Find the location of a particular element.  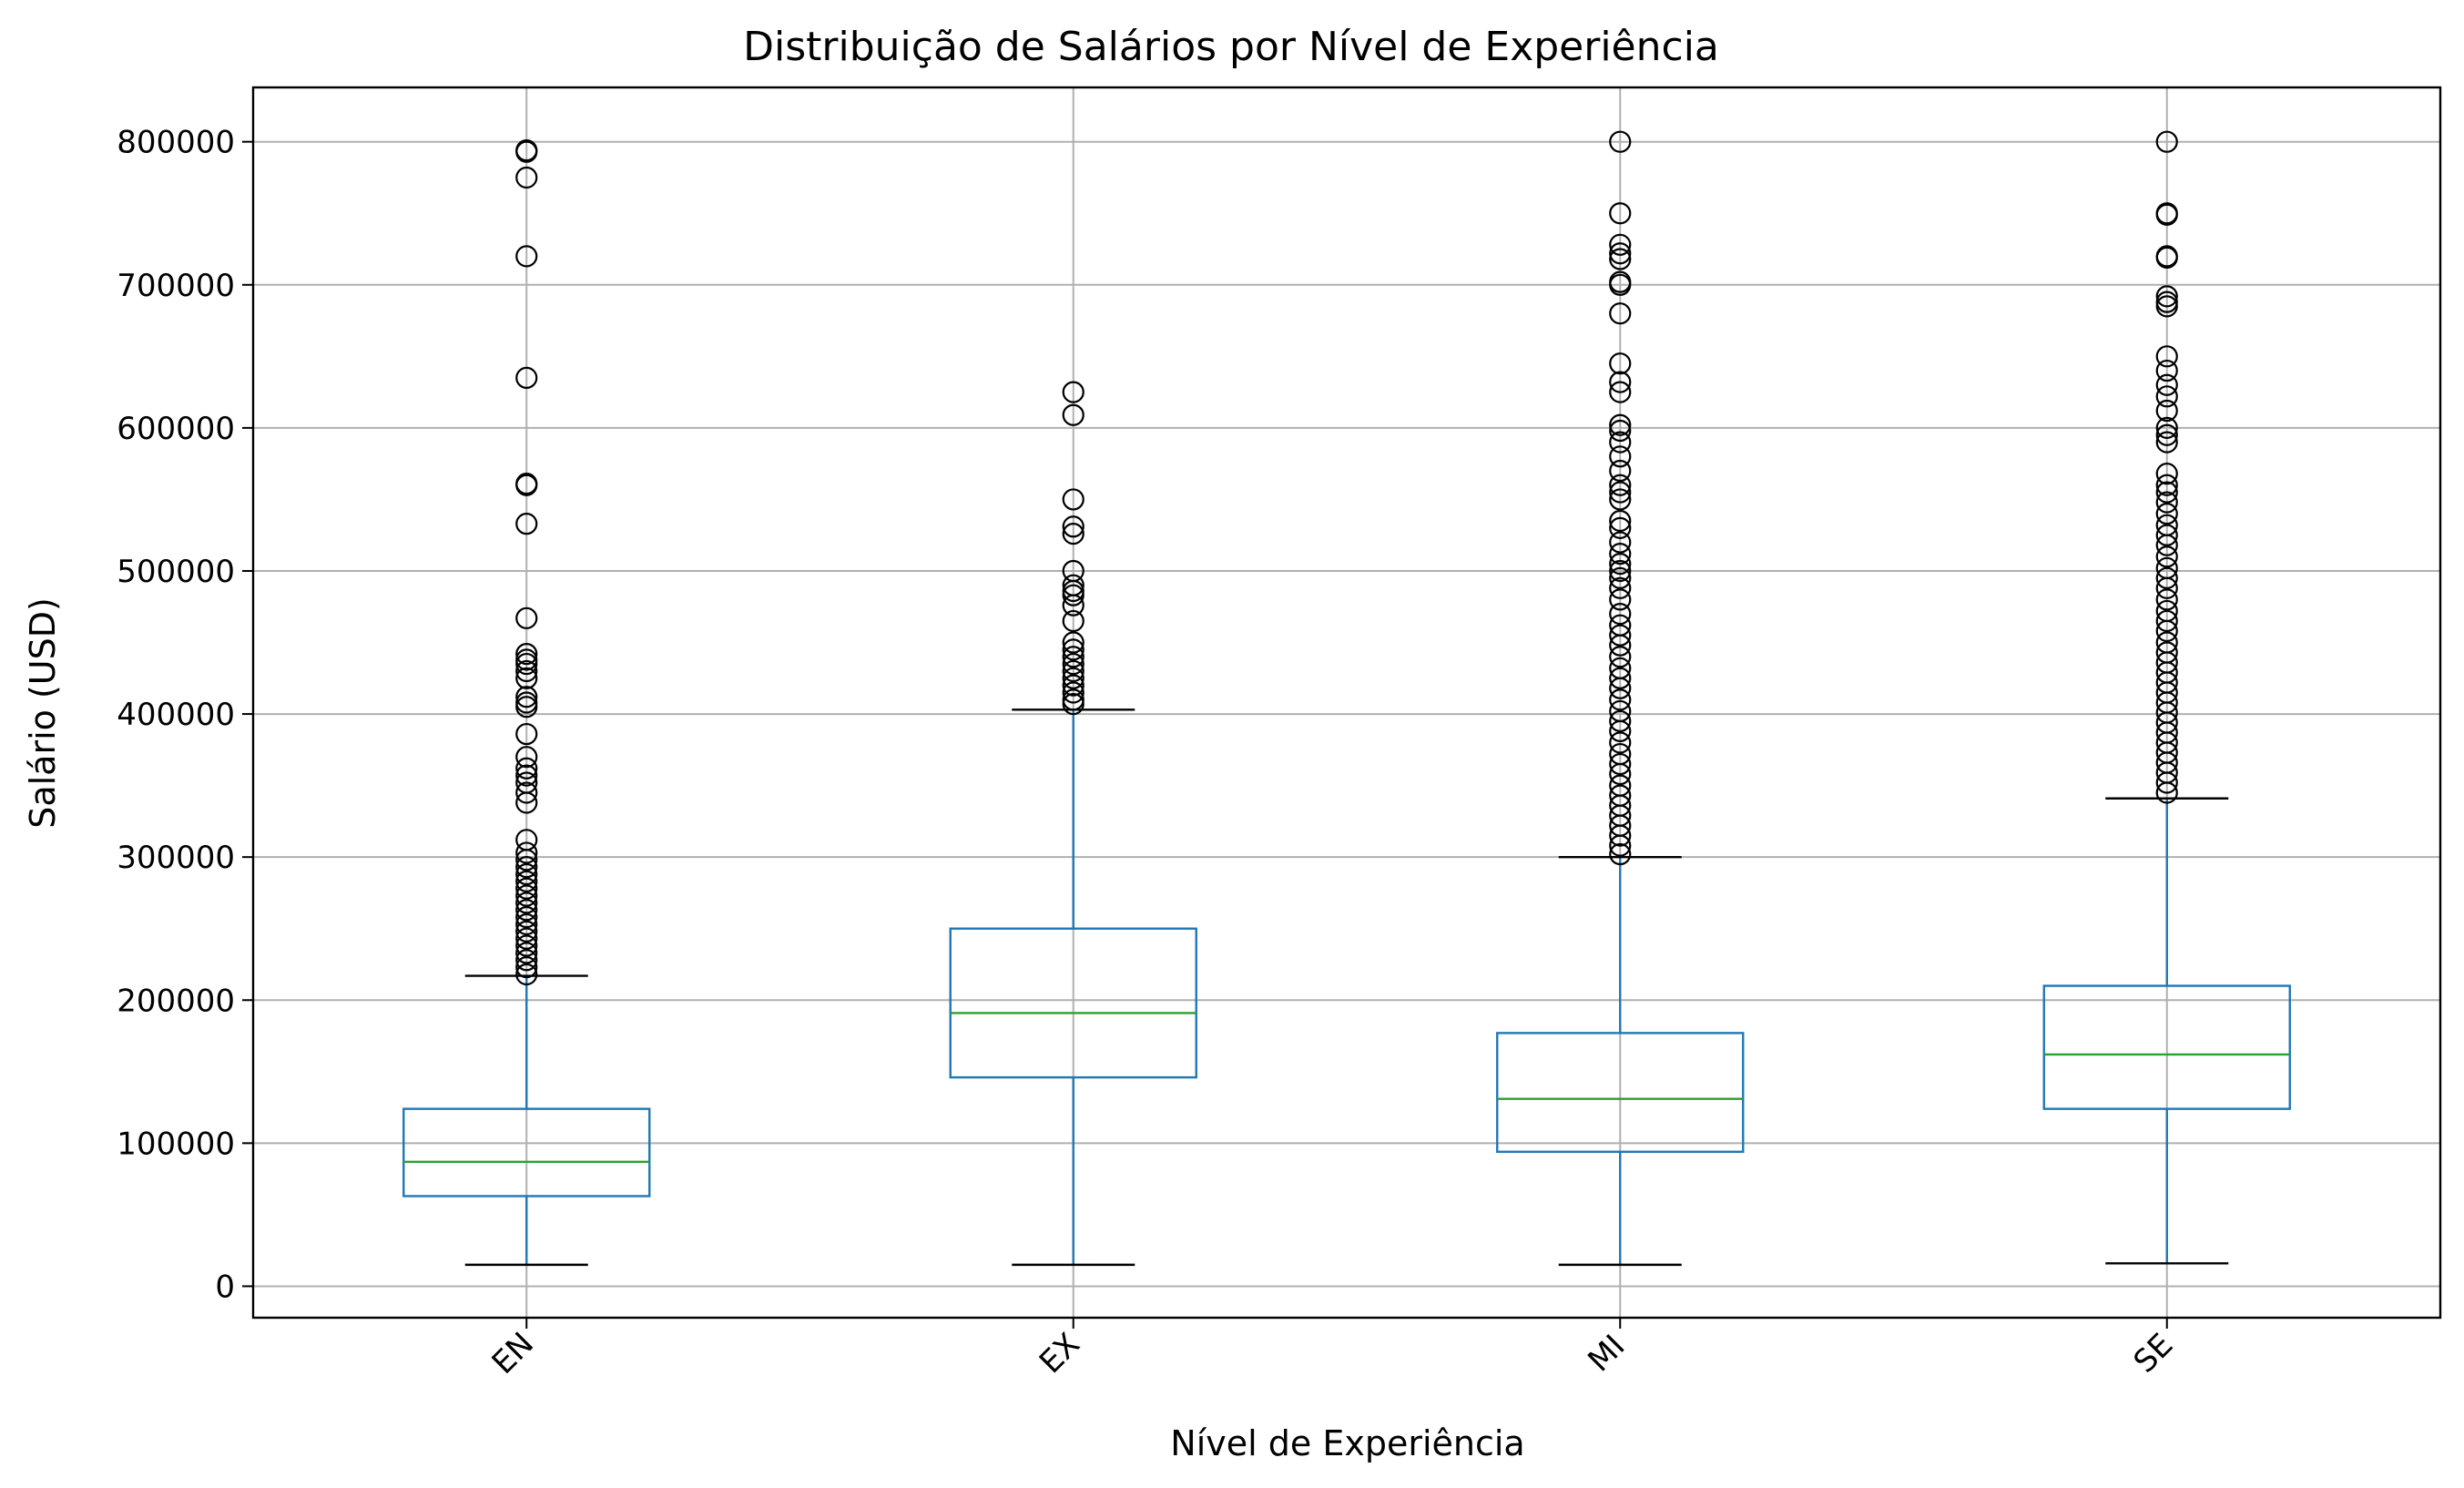

y-tick-label: 500000 is located at coordinates (176, 572).